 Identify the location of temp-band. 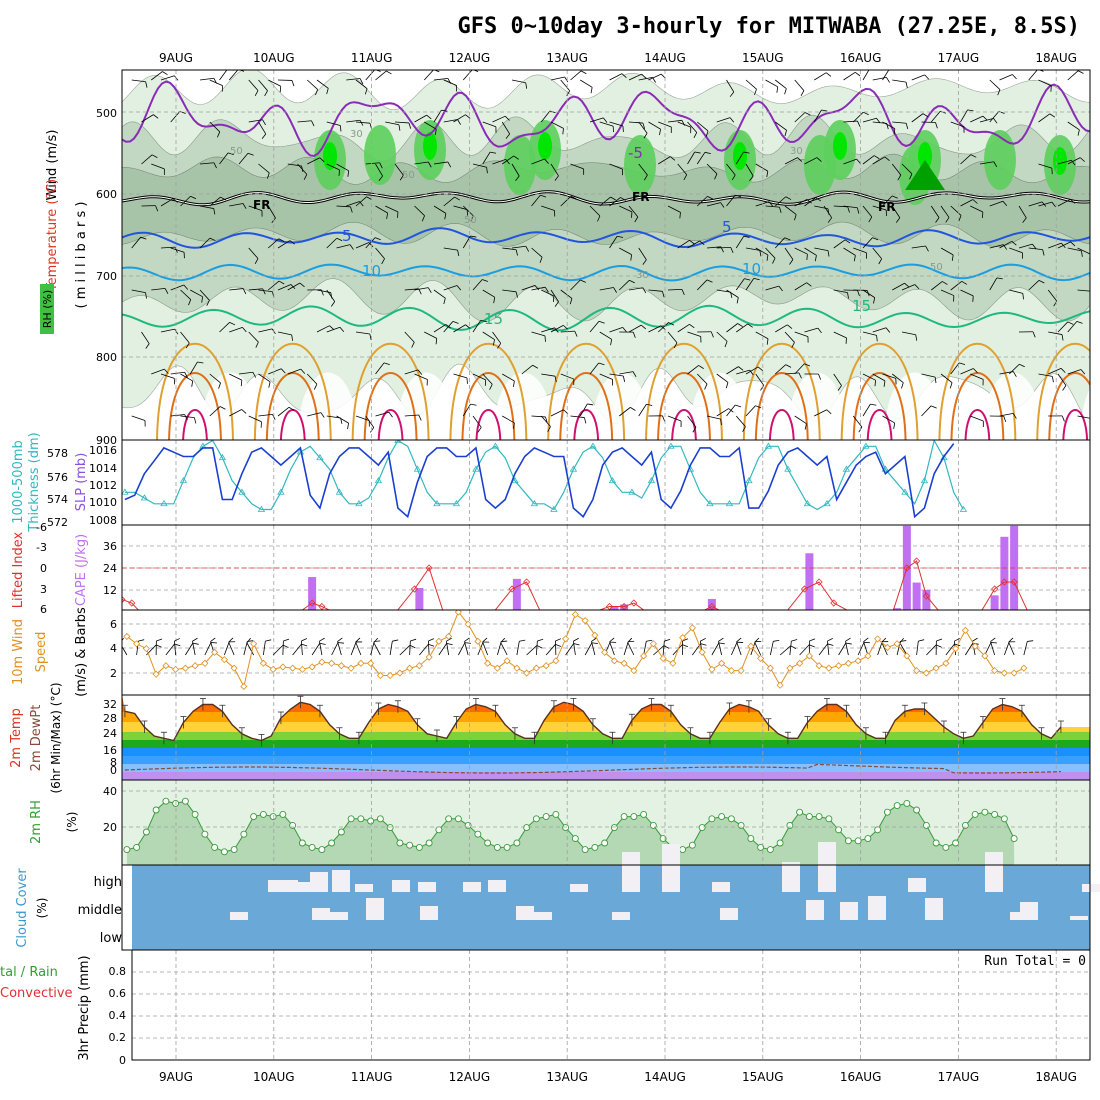
(606, 776).